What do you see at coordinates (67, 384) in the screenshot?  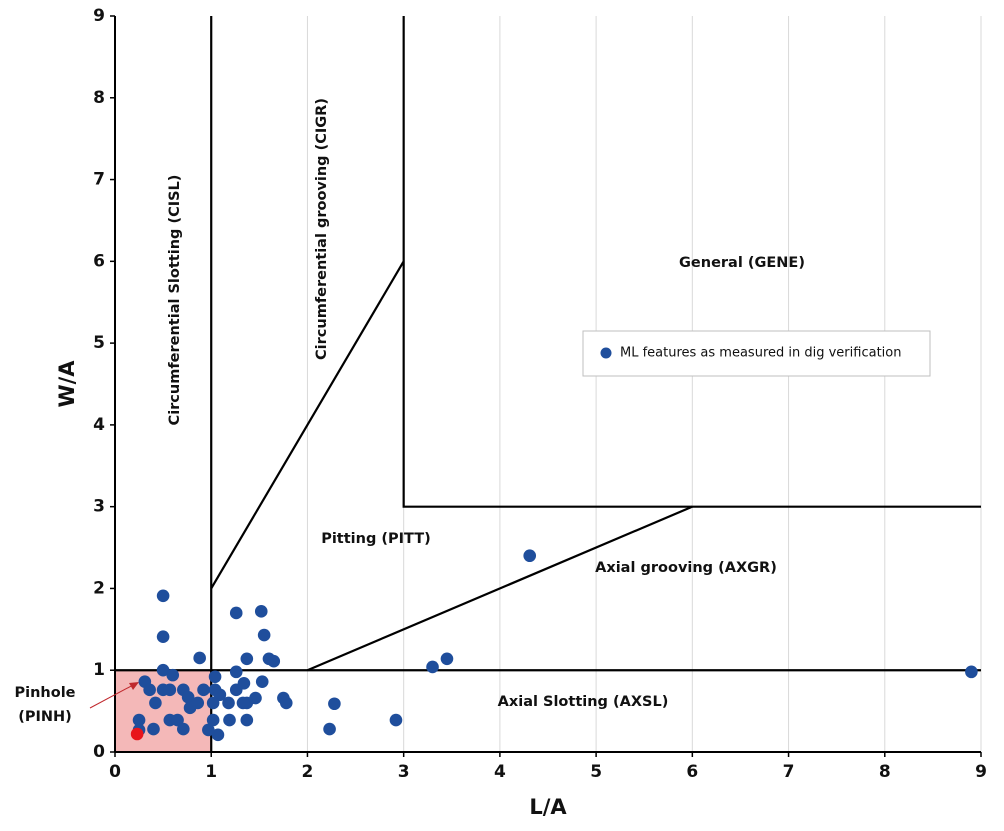 I see `y-axis-label: W/A` at bounding box center [67, 384].